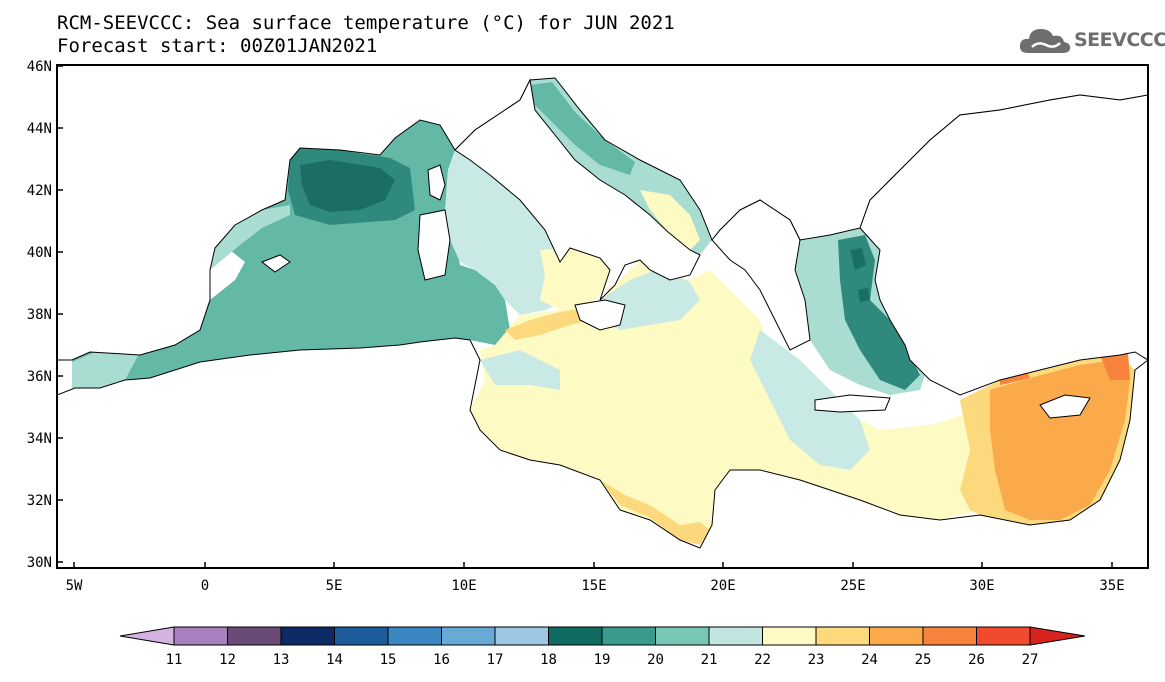  What do you see at coordinates (281, 660) in the screenshot?
I see `colorbar-label: 13` at bounding box center [281, 660].